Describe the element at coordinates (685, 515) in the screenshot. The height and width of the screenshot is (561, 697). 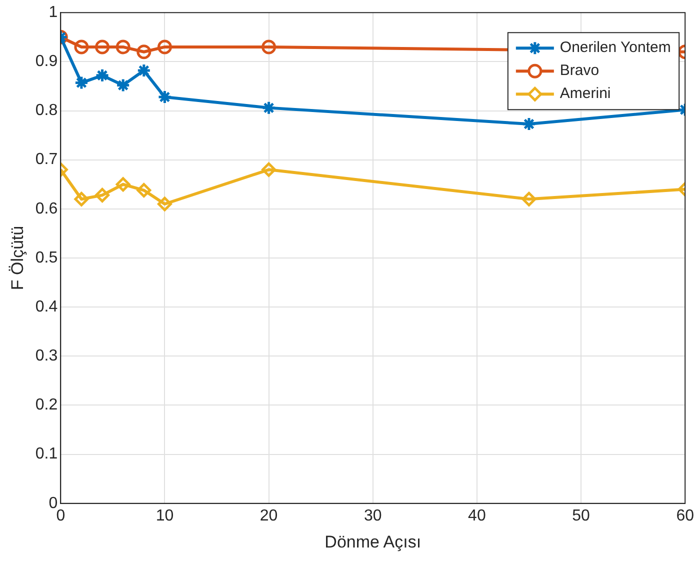
I see `x-tick-label: 60` at that location.